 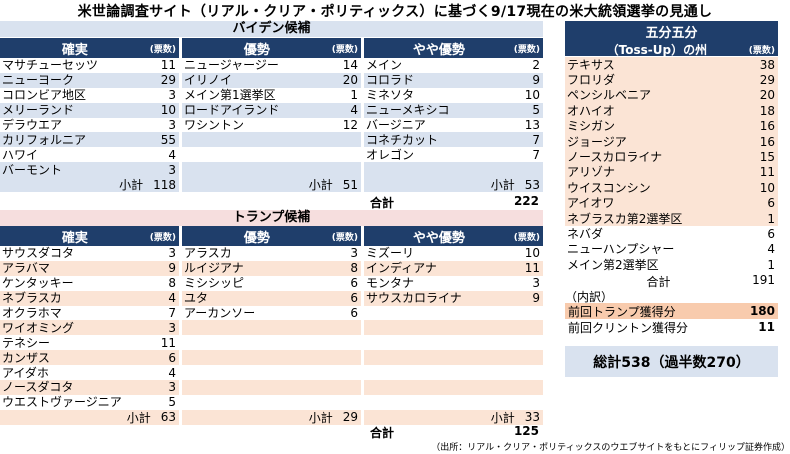 I want to click on table-row: メイン第1選挙区 1, so click(x=271, y=95).